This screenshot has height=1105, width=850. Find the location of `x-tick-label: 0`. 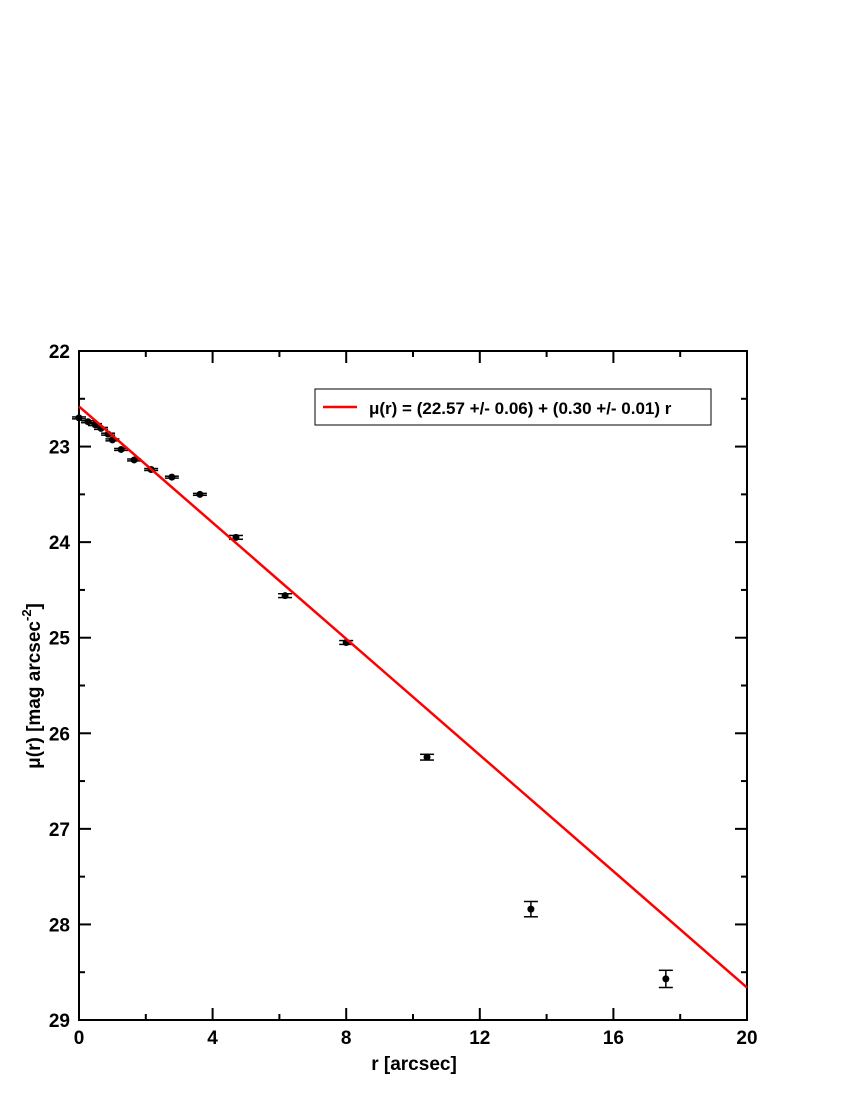

x-tick-label: 0 is located at coordinates (79, 1038).